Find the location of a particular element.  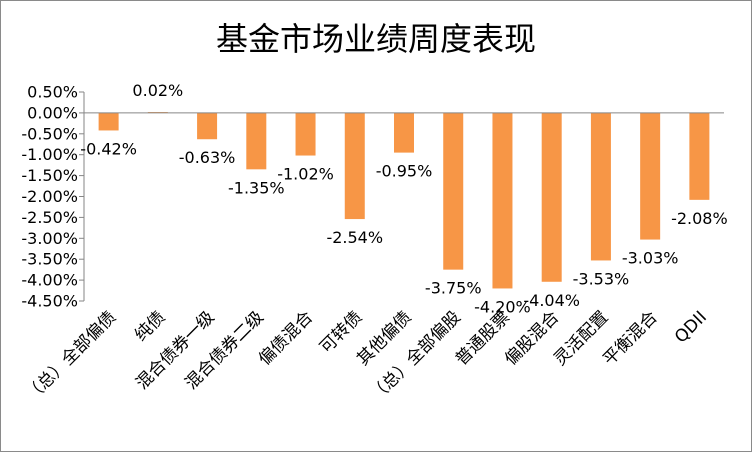

data-label: -1.35% is located at coordinates (256, 187).